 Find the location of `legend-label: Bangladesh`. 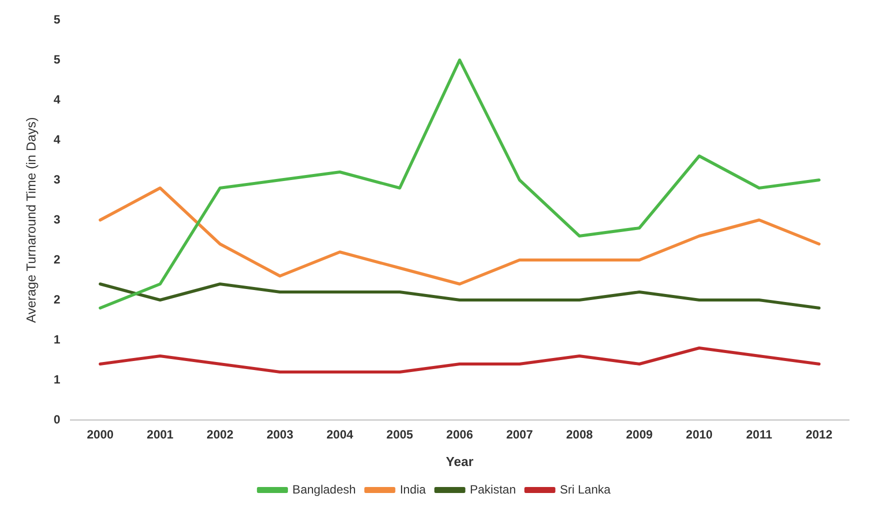

legend-label: Bangladesh is located at coordinates (324, 489).